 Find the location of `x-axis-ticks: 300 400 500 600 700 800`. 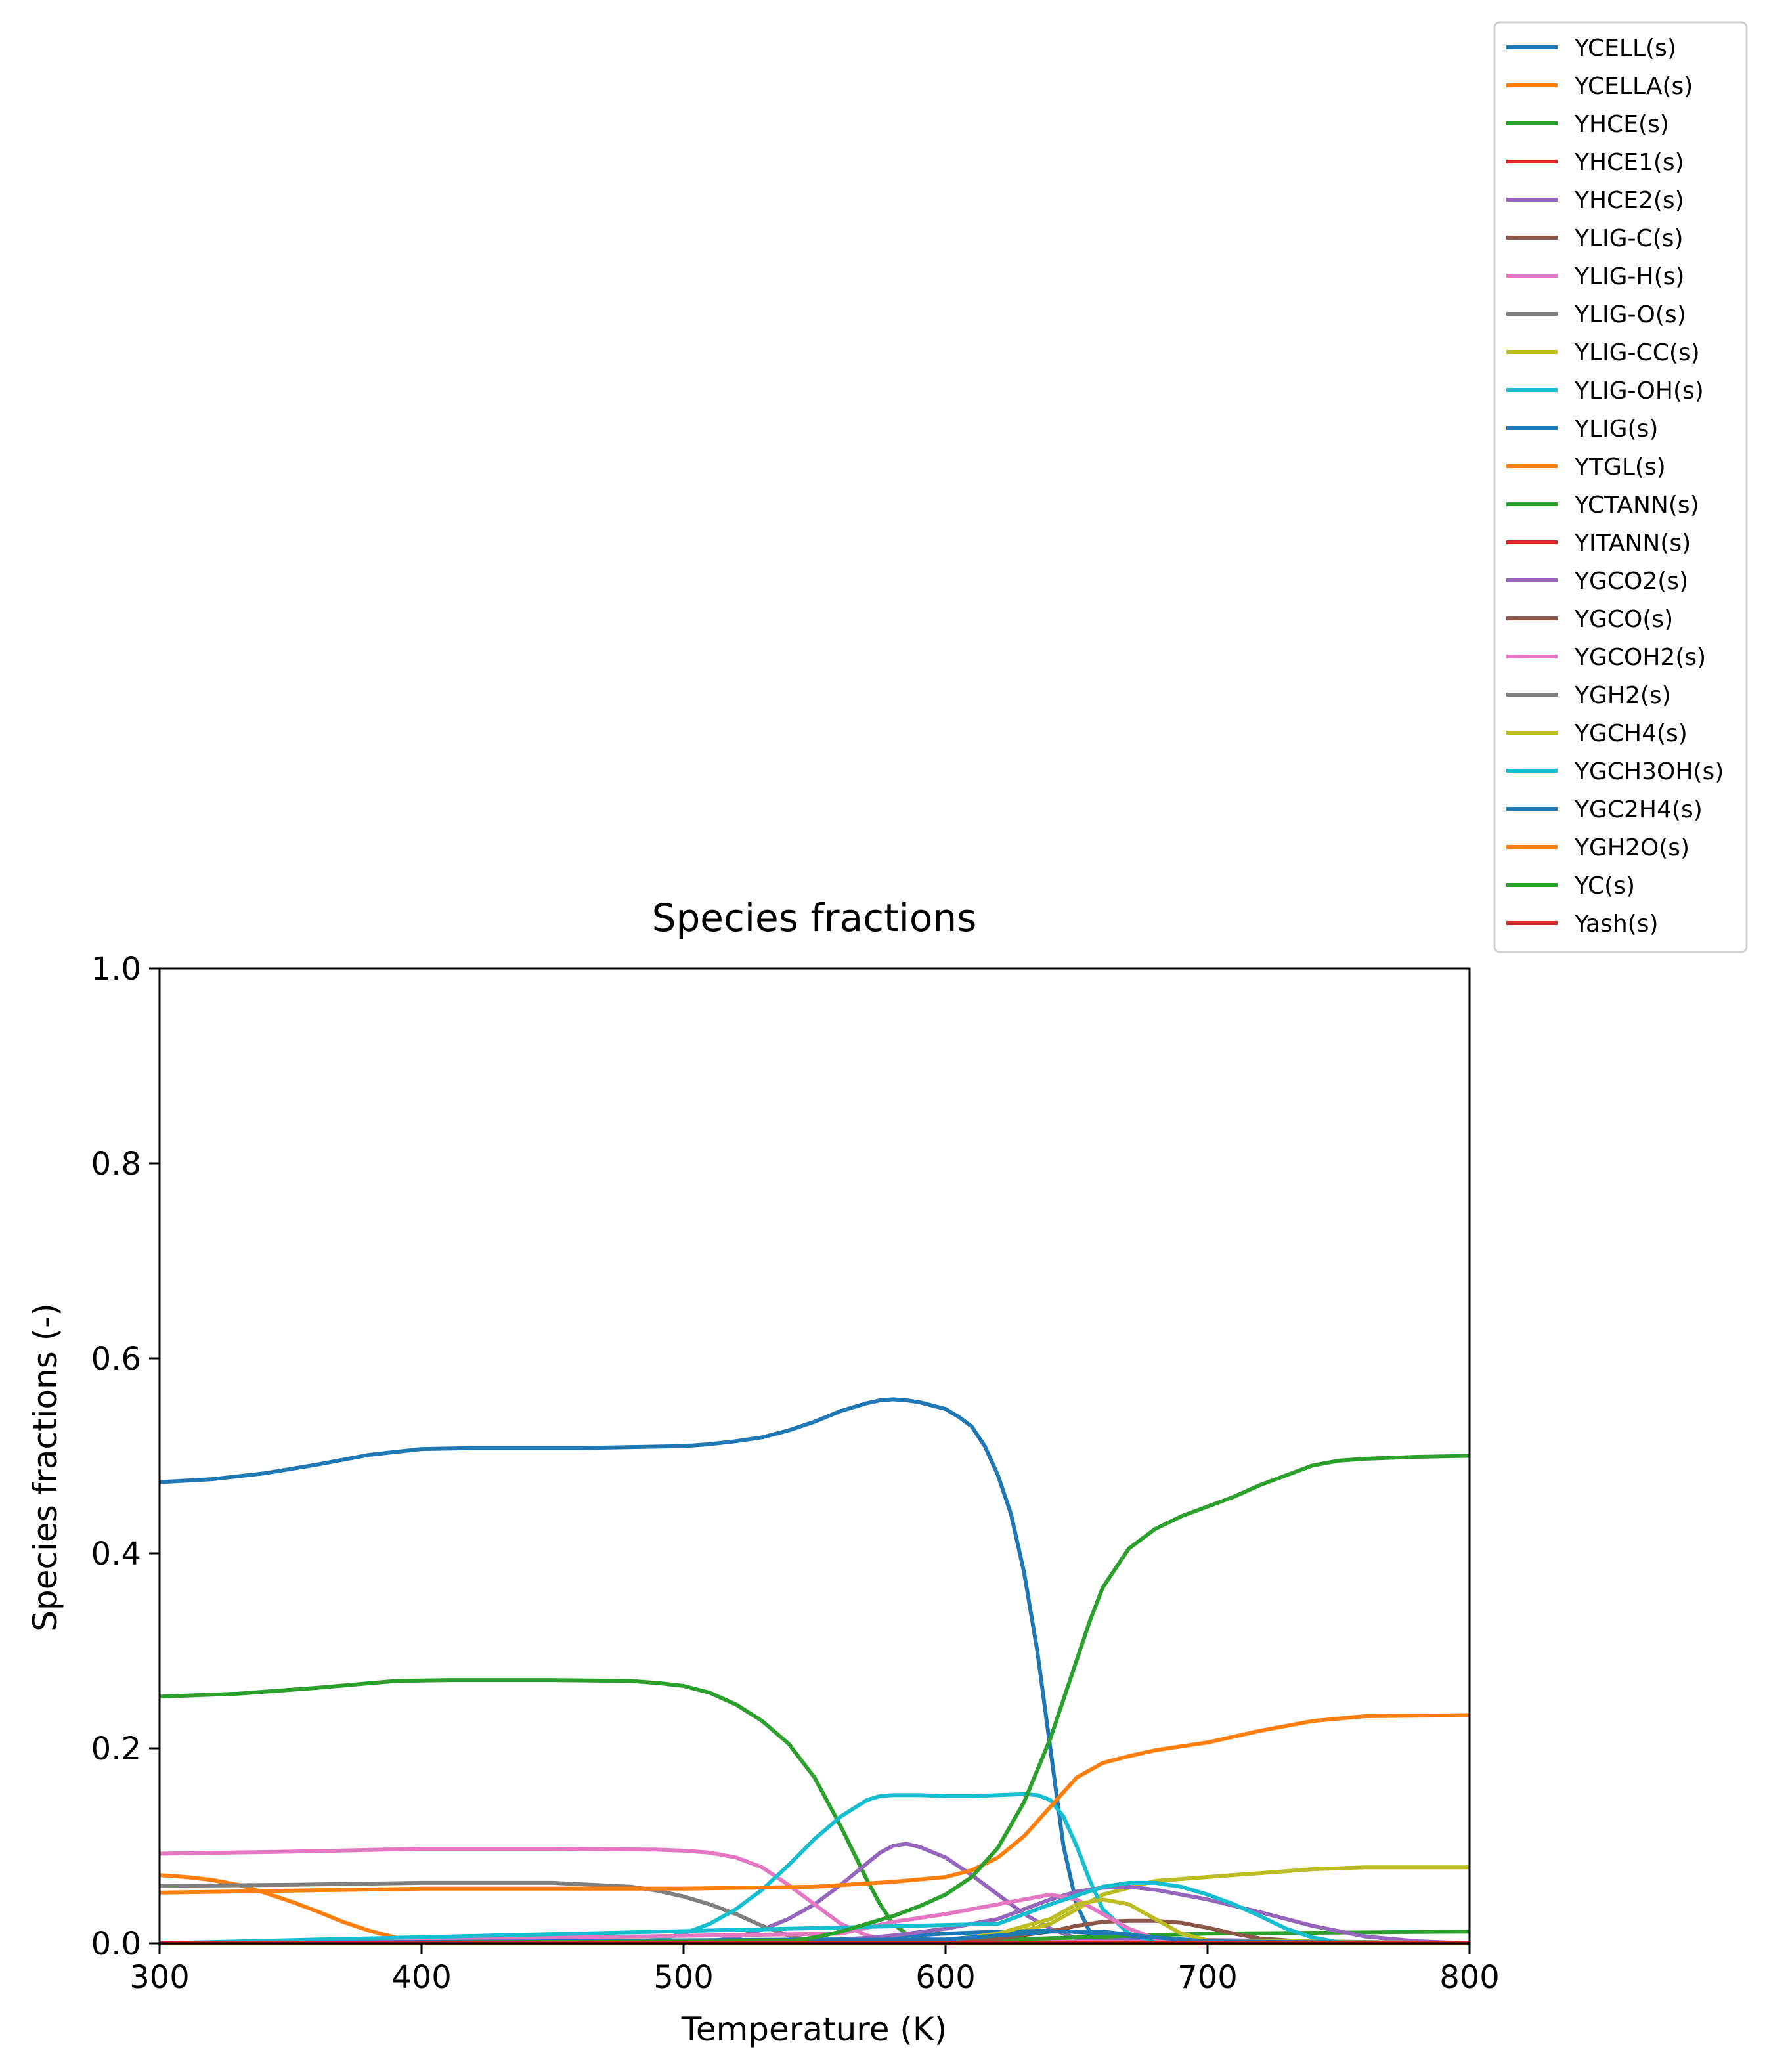

x-axis-ticks: 300 400 500 600 700 800 is located at coordinates (814, 1969).